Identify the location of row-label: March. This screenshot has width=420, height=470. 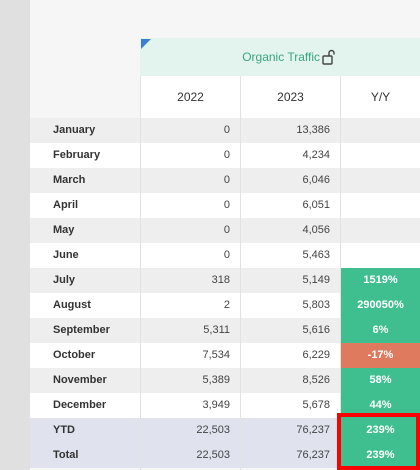
(69, 180).